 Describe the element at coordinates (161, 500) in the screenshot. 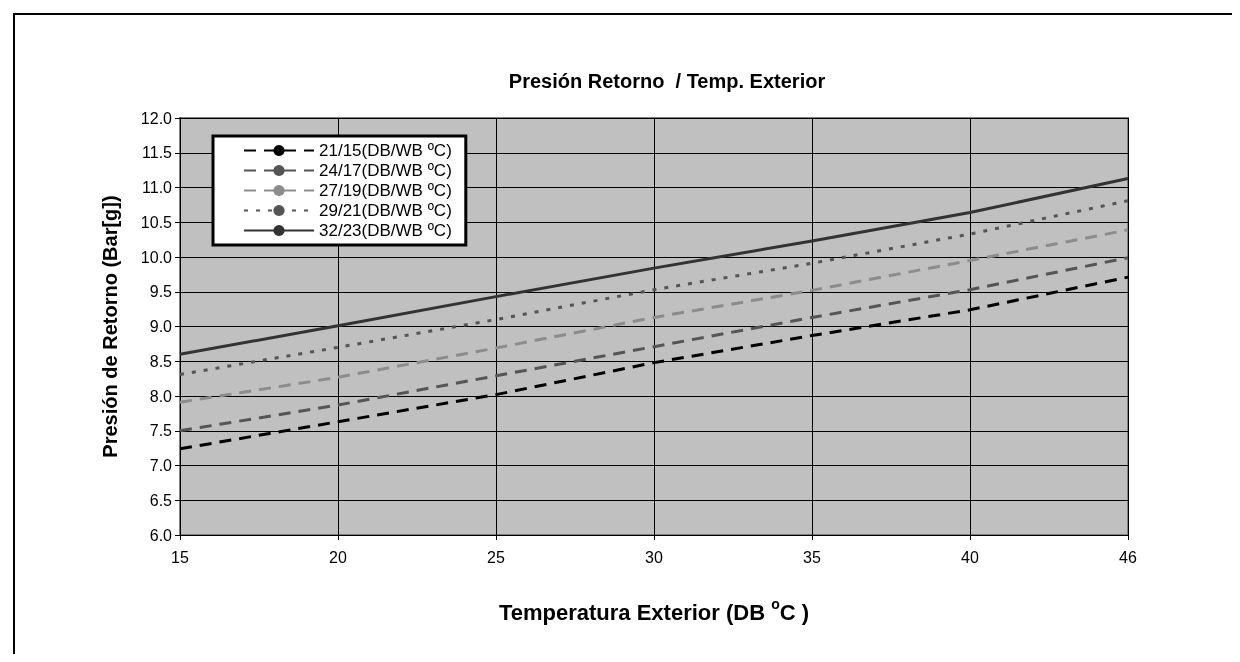

I see `y-tick-label: 6.5` at that location.